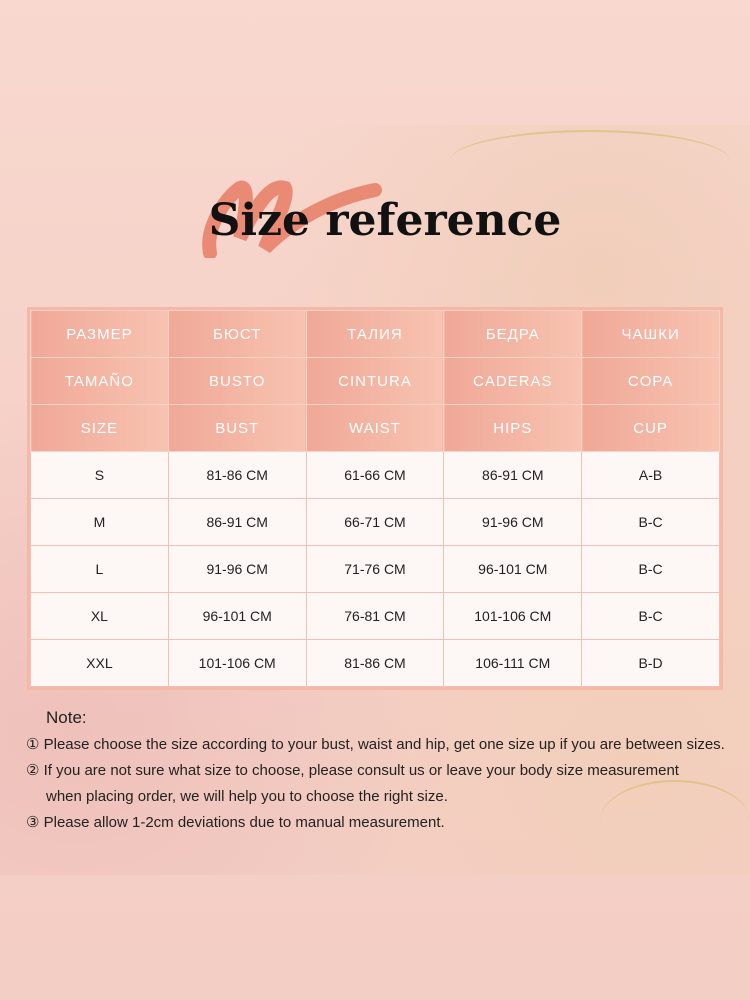 The height and width of the screenshot is (1000, 750). I want to click on header-cell: CADERAS, so click(513, 381).